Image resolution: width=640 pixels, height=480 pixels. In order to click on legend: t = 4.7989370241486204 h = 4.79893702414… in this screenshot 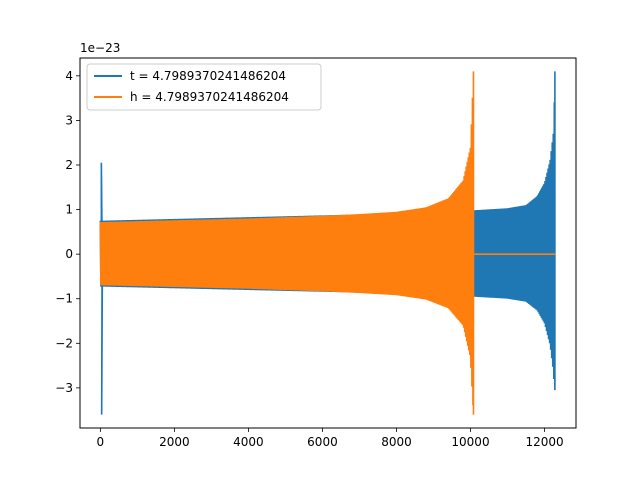, I will do `click(204, 87)`.